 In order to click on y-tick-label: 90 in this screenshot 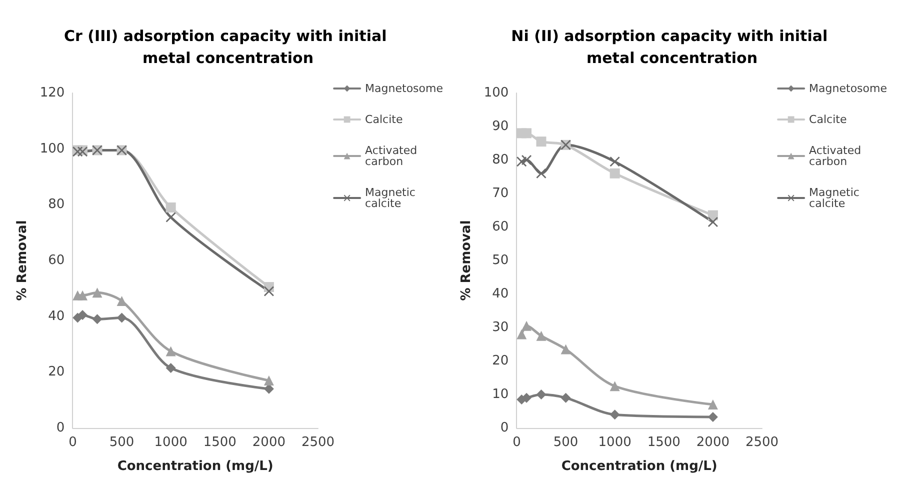, I will do `click(500, 126)`.